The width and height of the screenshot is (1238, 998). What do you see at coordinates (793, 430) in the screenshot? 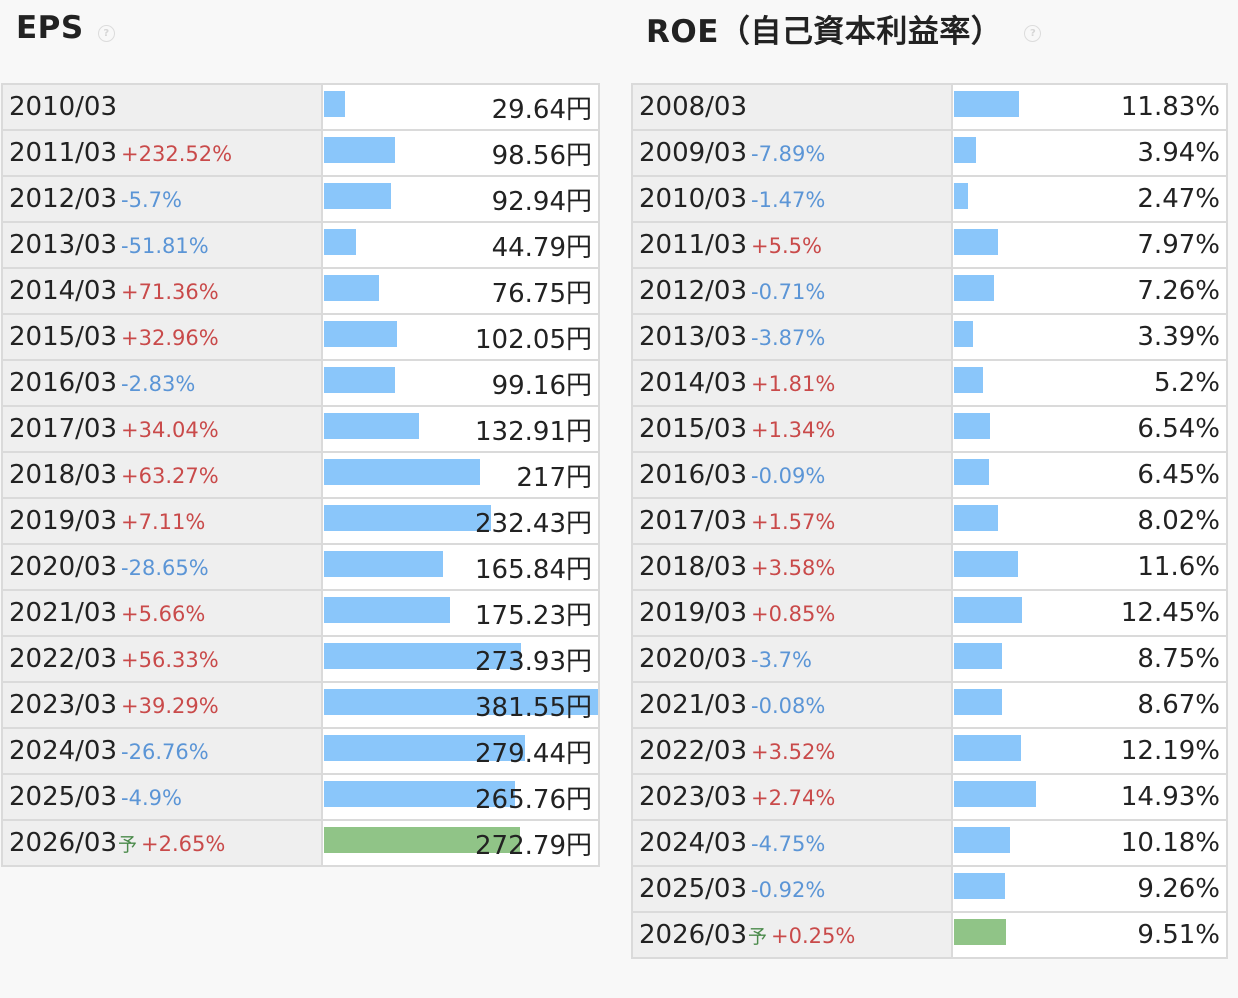
I see `change-label: +1.34%` at bounding box center [793, 430].